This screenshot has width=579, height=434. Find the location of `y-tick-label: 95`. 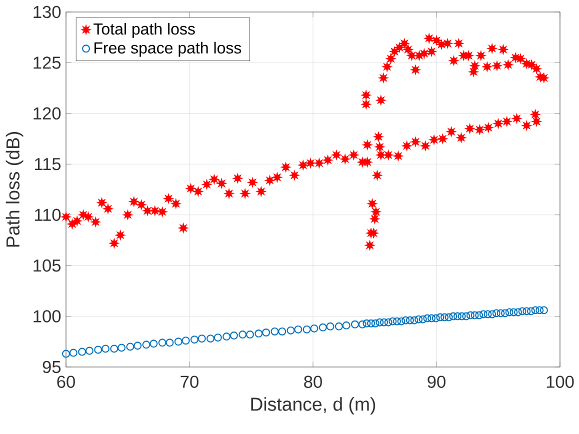

y-tick-label: 95 is located at coordinates (51, 367).